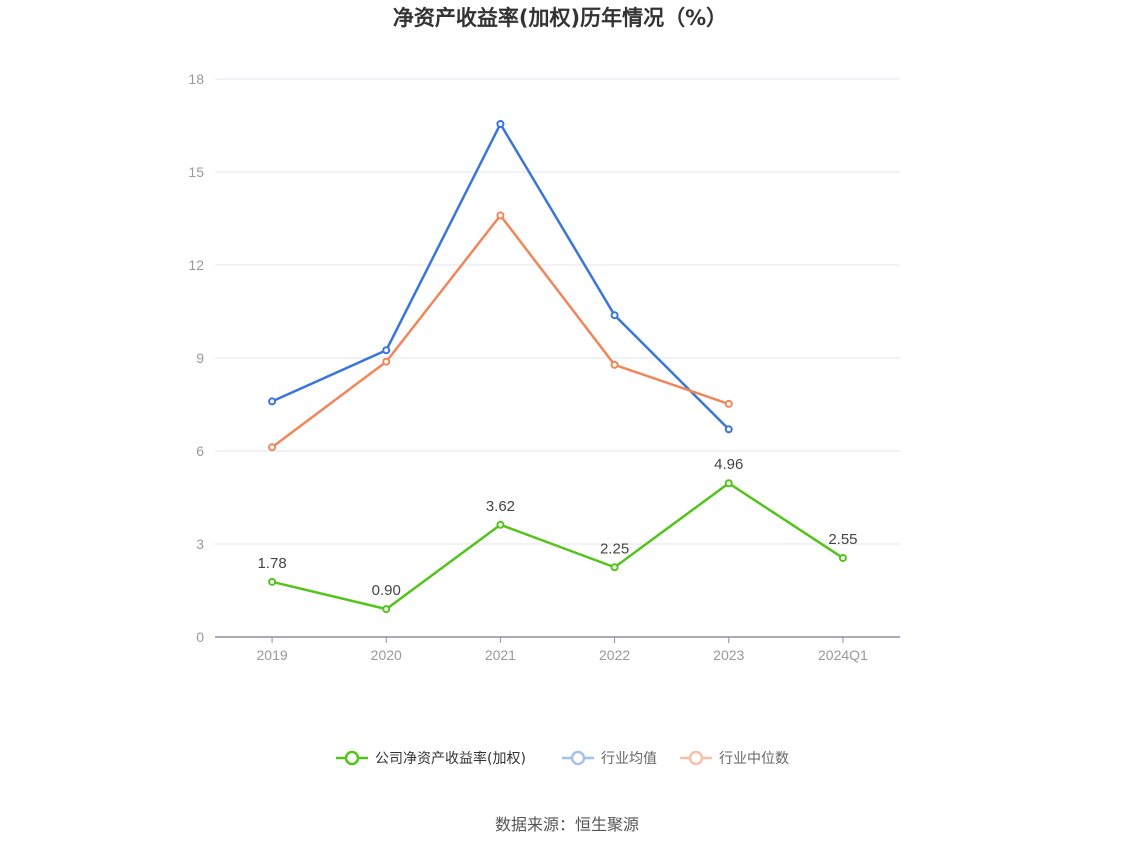 This screenshot has width=1134, height=849. I want to click on y-tick-label: 6, so click(200, 451).